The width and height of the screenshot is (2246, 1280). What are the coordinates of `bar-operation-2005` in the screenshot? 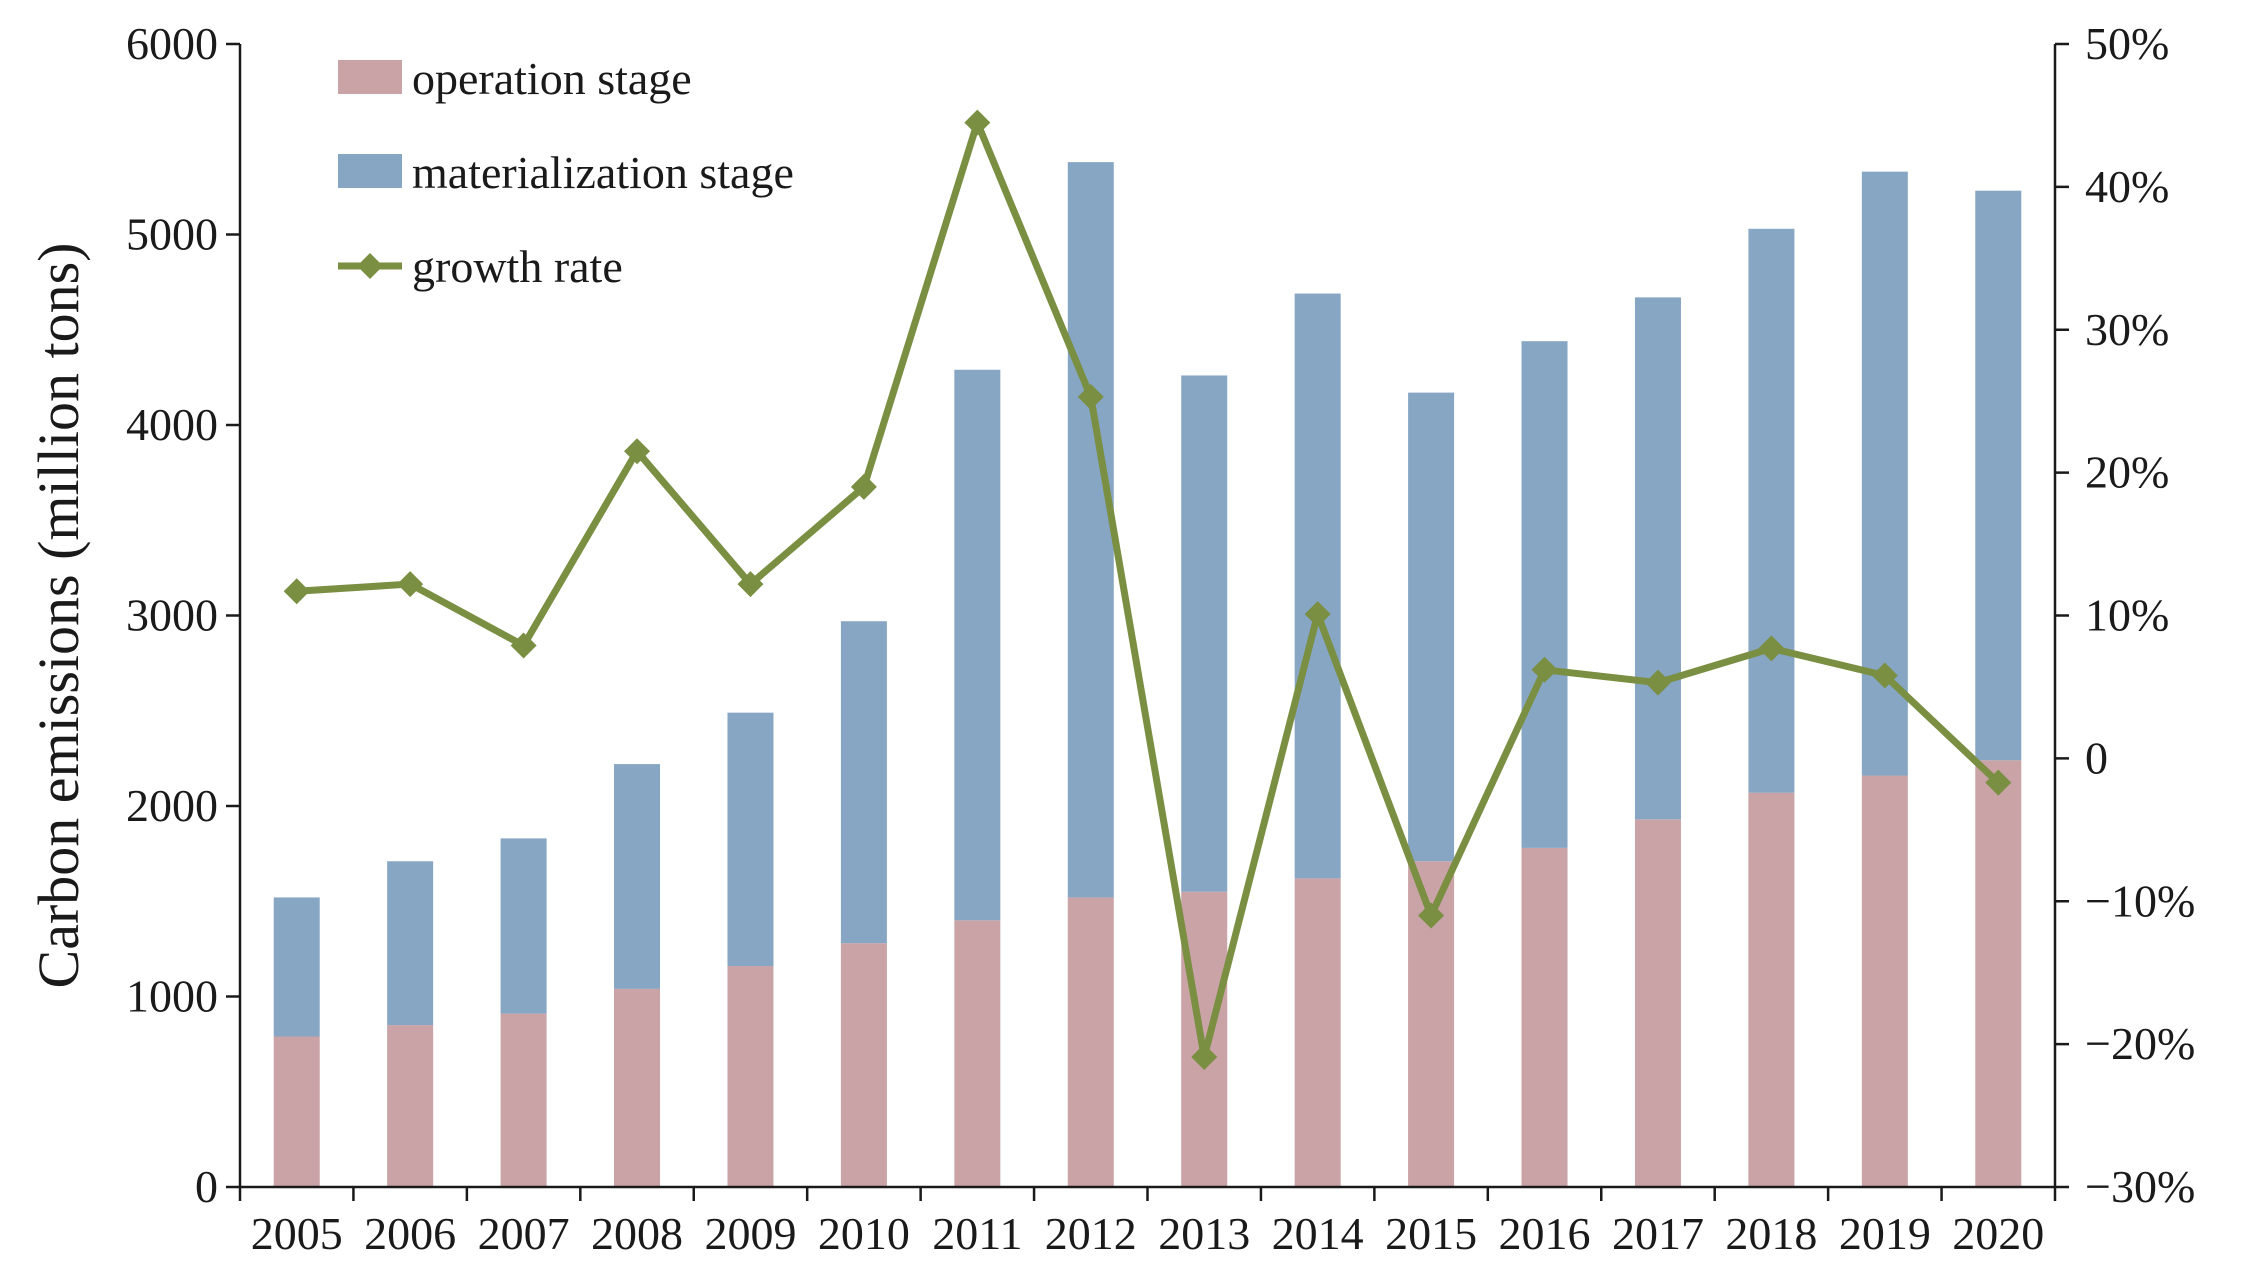 It's located at (296, 1111).